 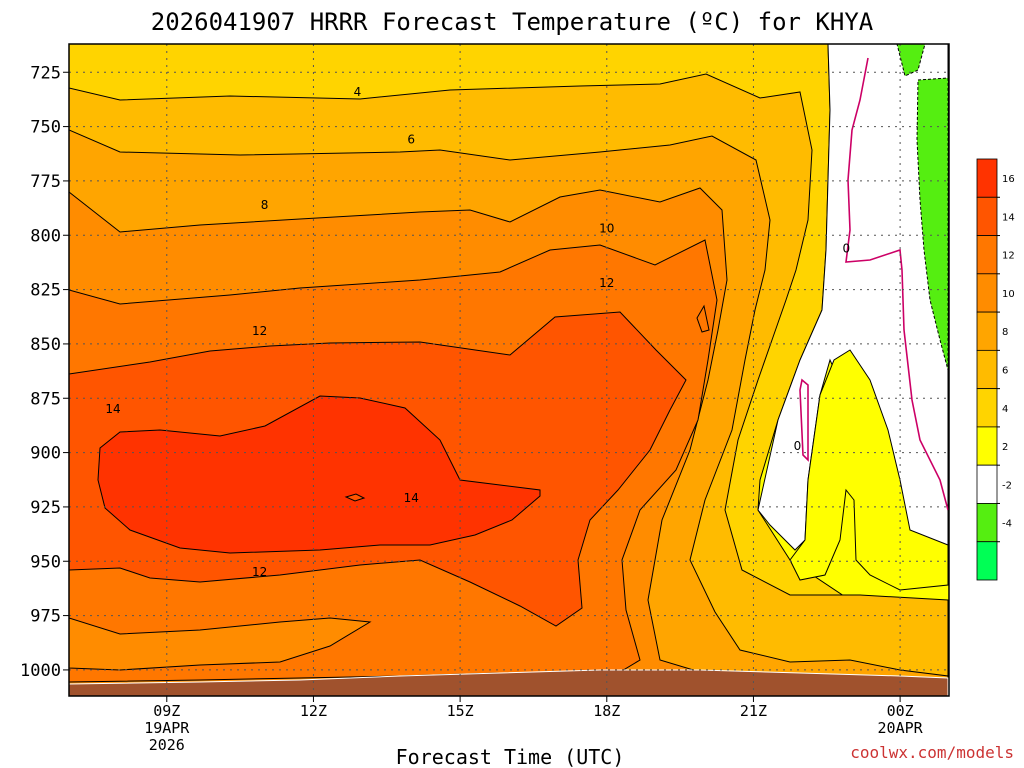 What do you see at coordinates (1005, 447) in the screenshot?
I see `colorbar-label: 2` at bounding box center [1005, 447].